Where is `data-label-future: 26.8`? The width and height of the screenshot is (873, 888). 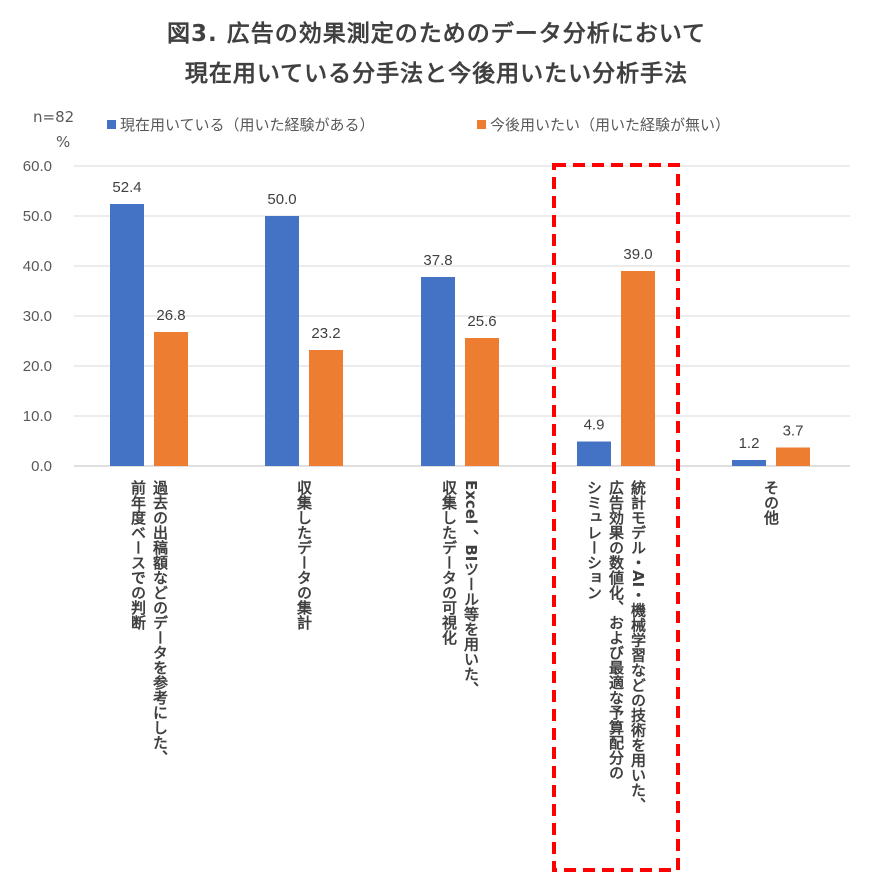 data-label-future: 26.8 is located at coordinates (170, 315).